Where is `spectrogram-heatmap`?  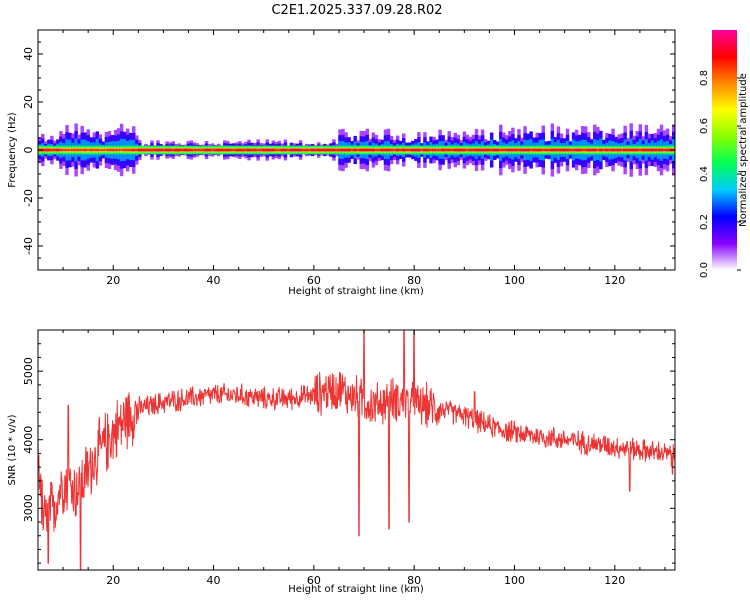
spectrogram-heatmap is located at coordinates (357, 150).